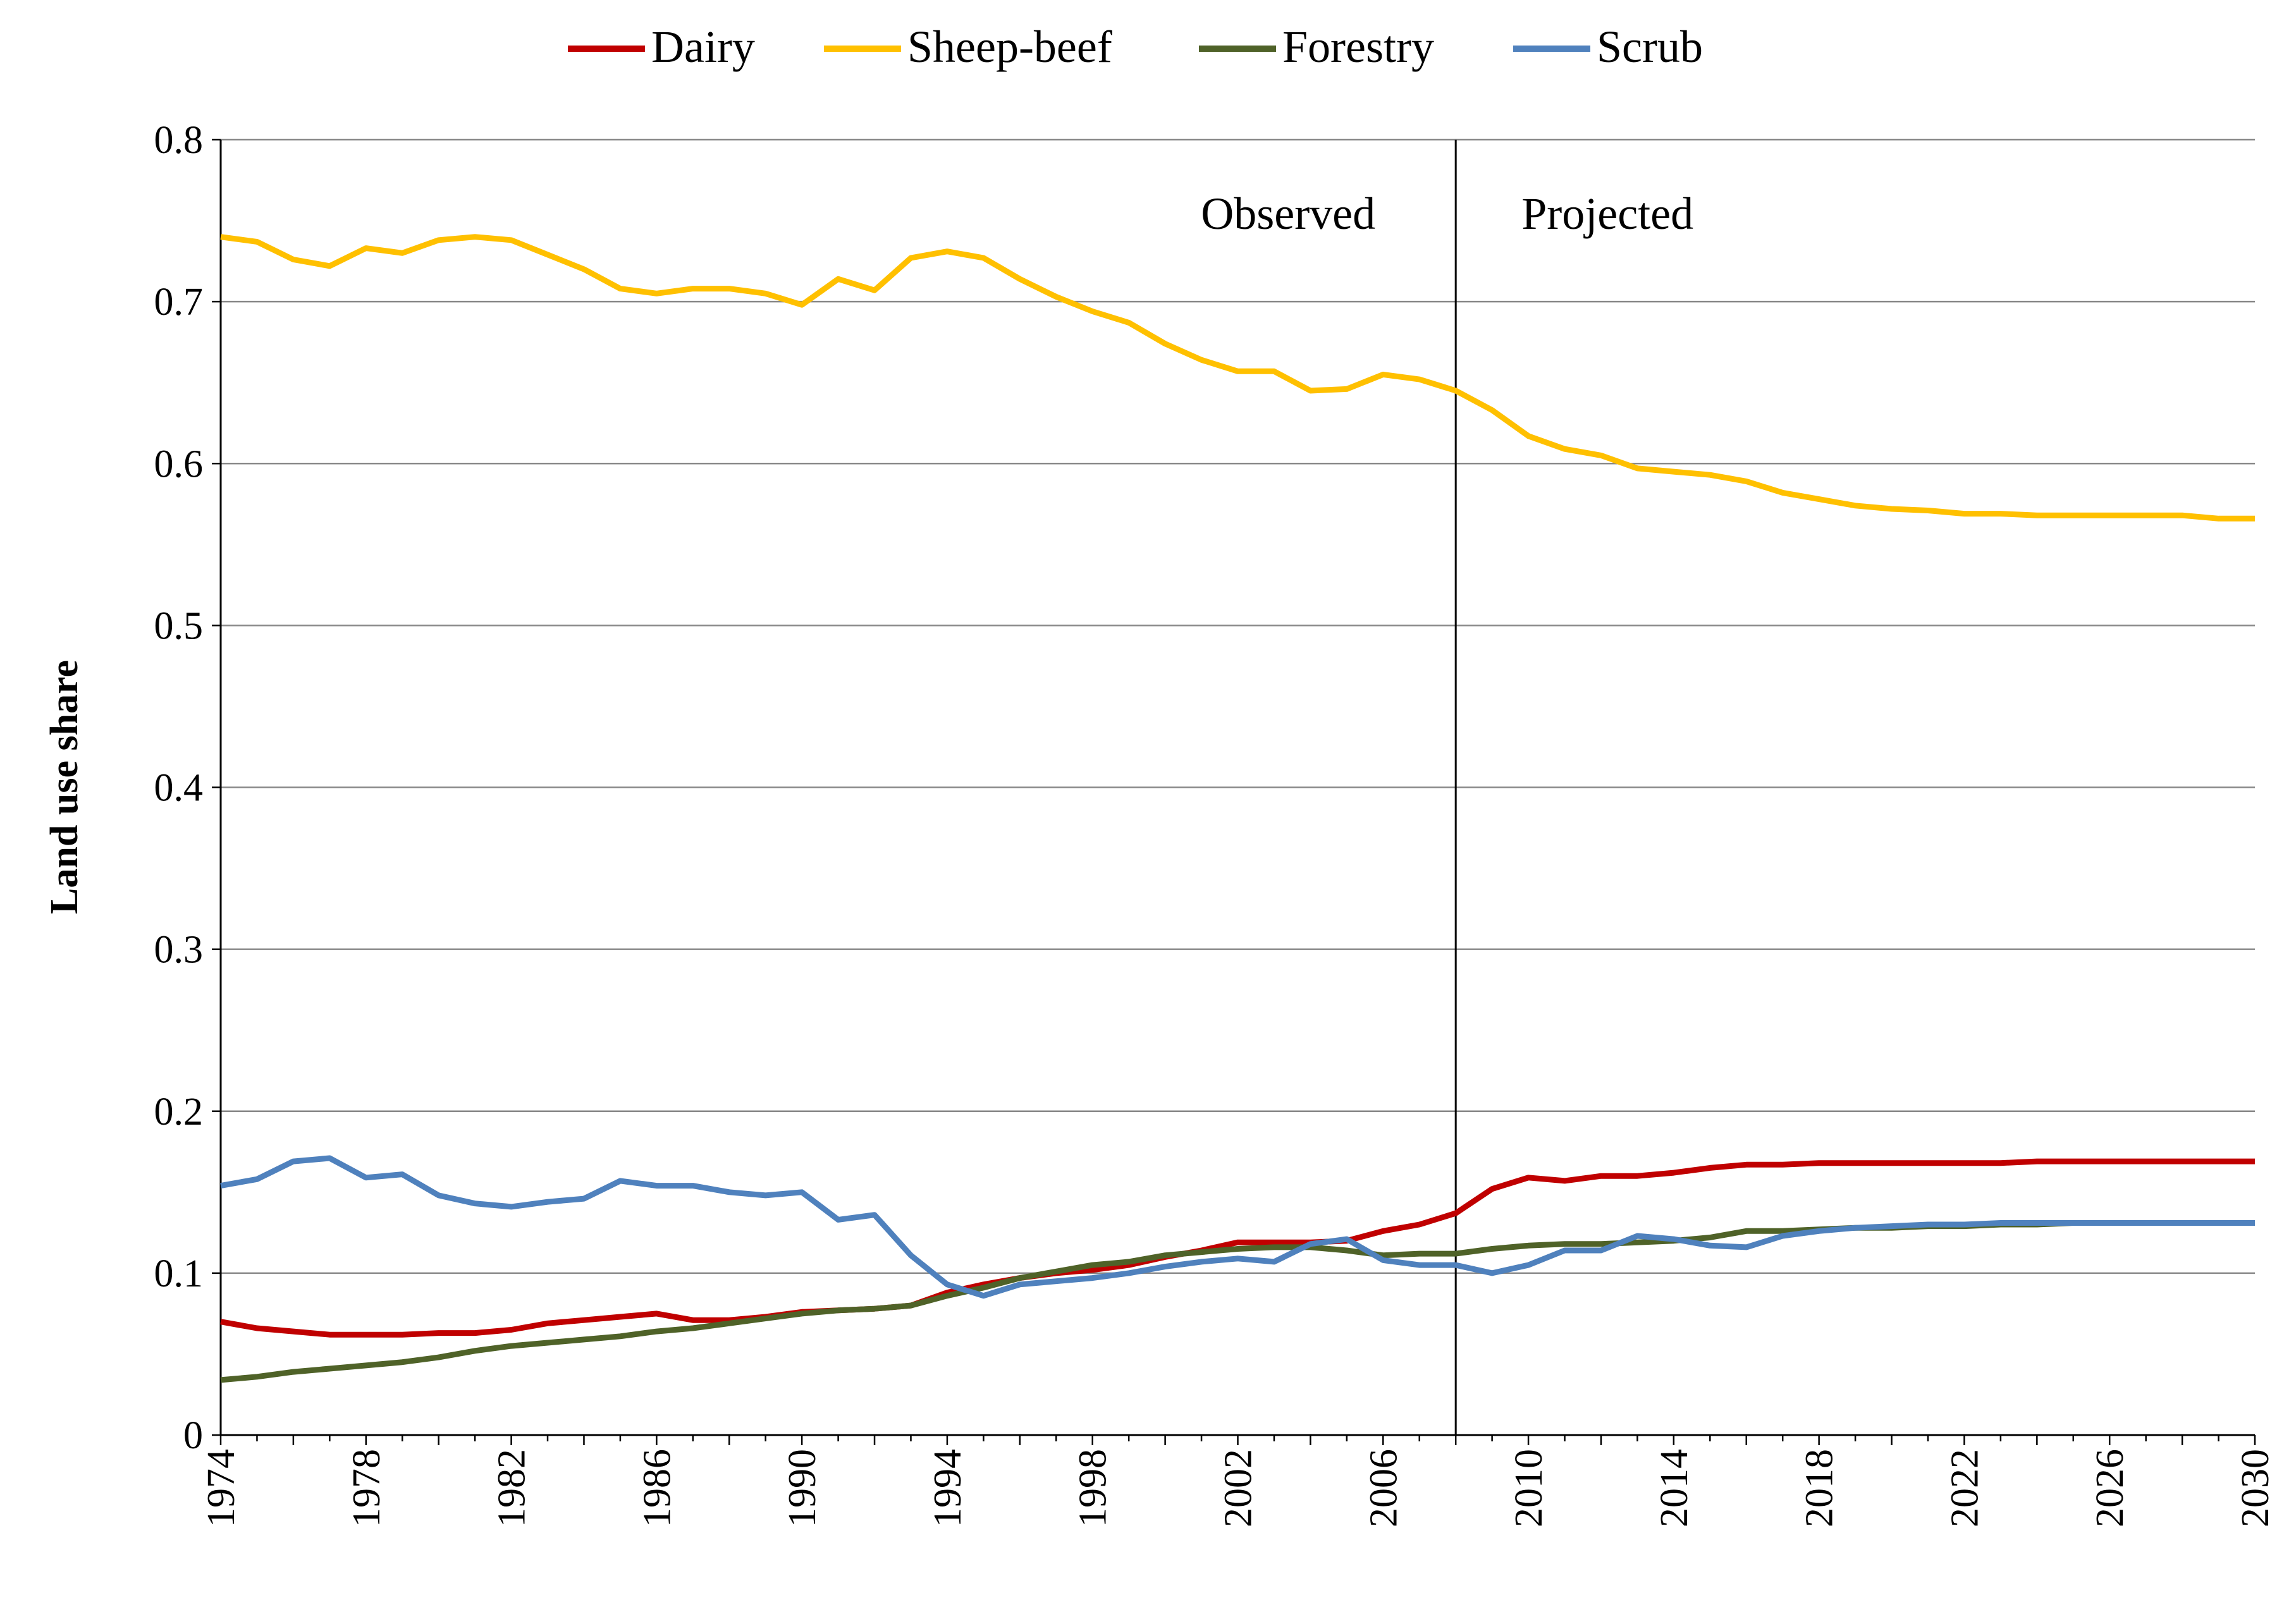  I want to click on legend-label: Scrub, so click(1650, 46).